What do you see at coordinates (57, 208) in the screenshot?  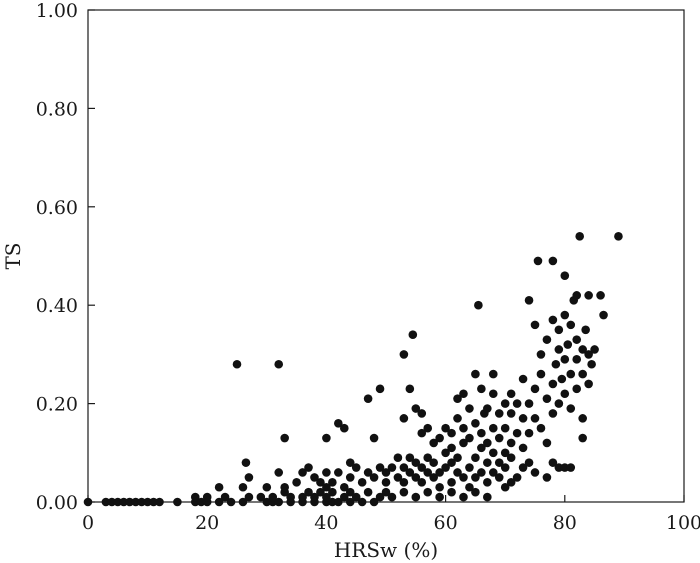 I see `y-tick-label: 0.60` at bounding box center [57, 208].